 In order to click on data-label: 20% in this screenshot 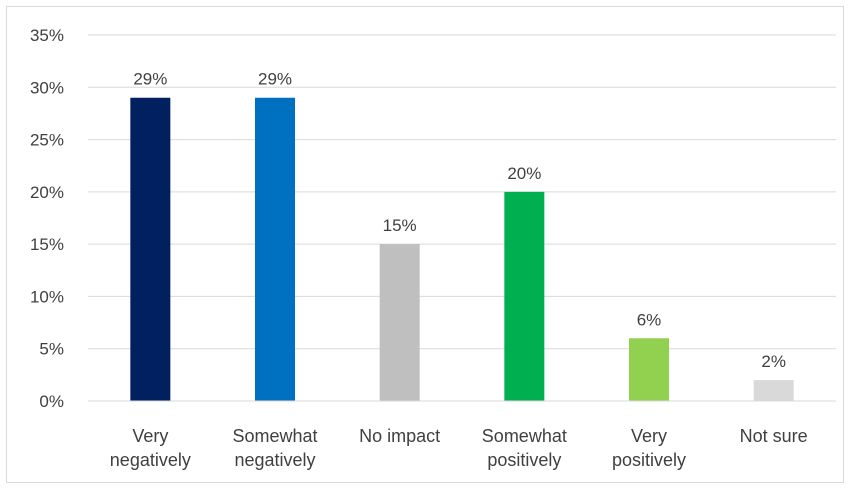, I will do `click(524, 173)`.